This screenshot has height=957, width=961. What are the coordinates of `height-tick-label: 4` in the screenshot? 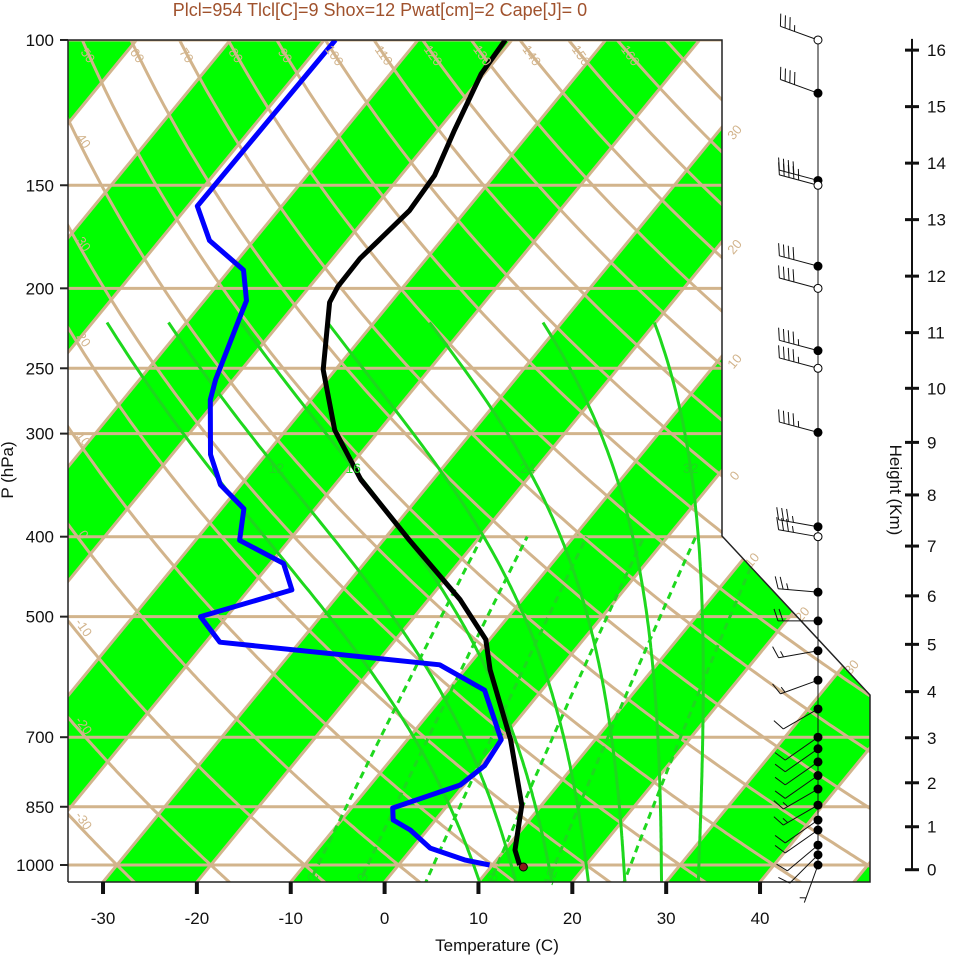 It's located at (931, 692).